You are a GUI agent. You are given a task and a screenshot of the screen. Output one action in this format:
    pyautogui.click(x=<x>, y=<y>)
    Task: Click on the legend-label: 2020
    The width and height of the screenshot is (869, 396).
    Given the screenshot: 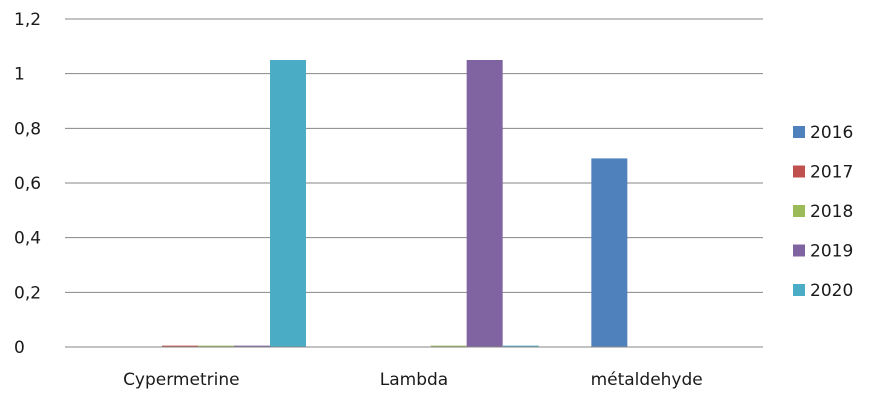 What is the action you would take?
    pyautogui.click(x=831, y=291)
    